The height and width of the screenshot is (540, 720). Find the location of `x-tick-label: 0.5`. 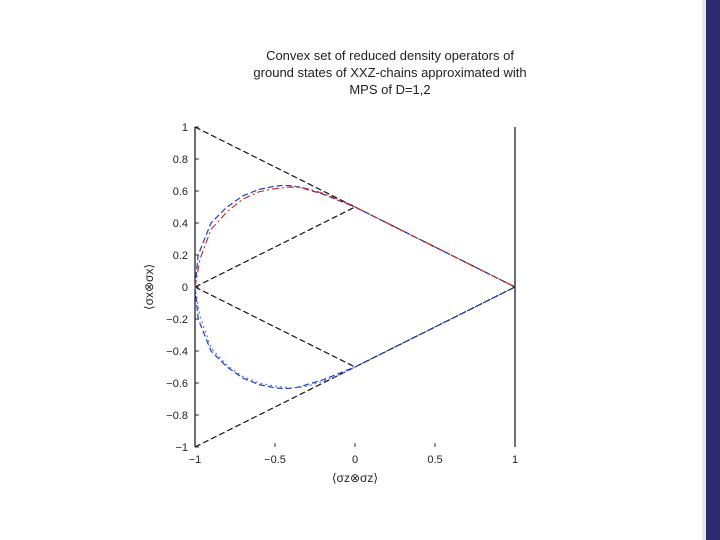

x-tick-label: 0.5 is located at coordinates (434, 460).